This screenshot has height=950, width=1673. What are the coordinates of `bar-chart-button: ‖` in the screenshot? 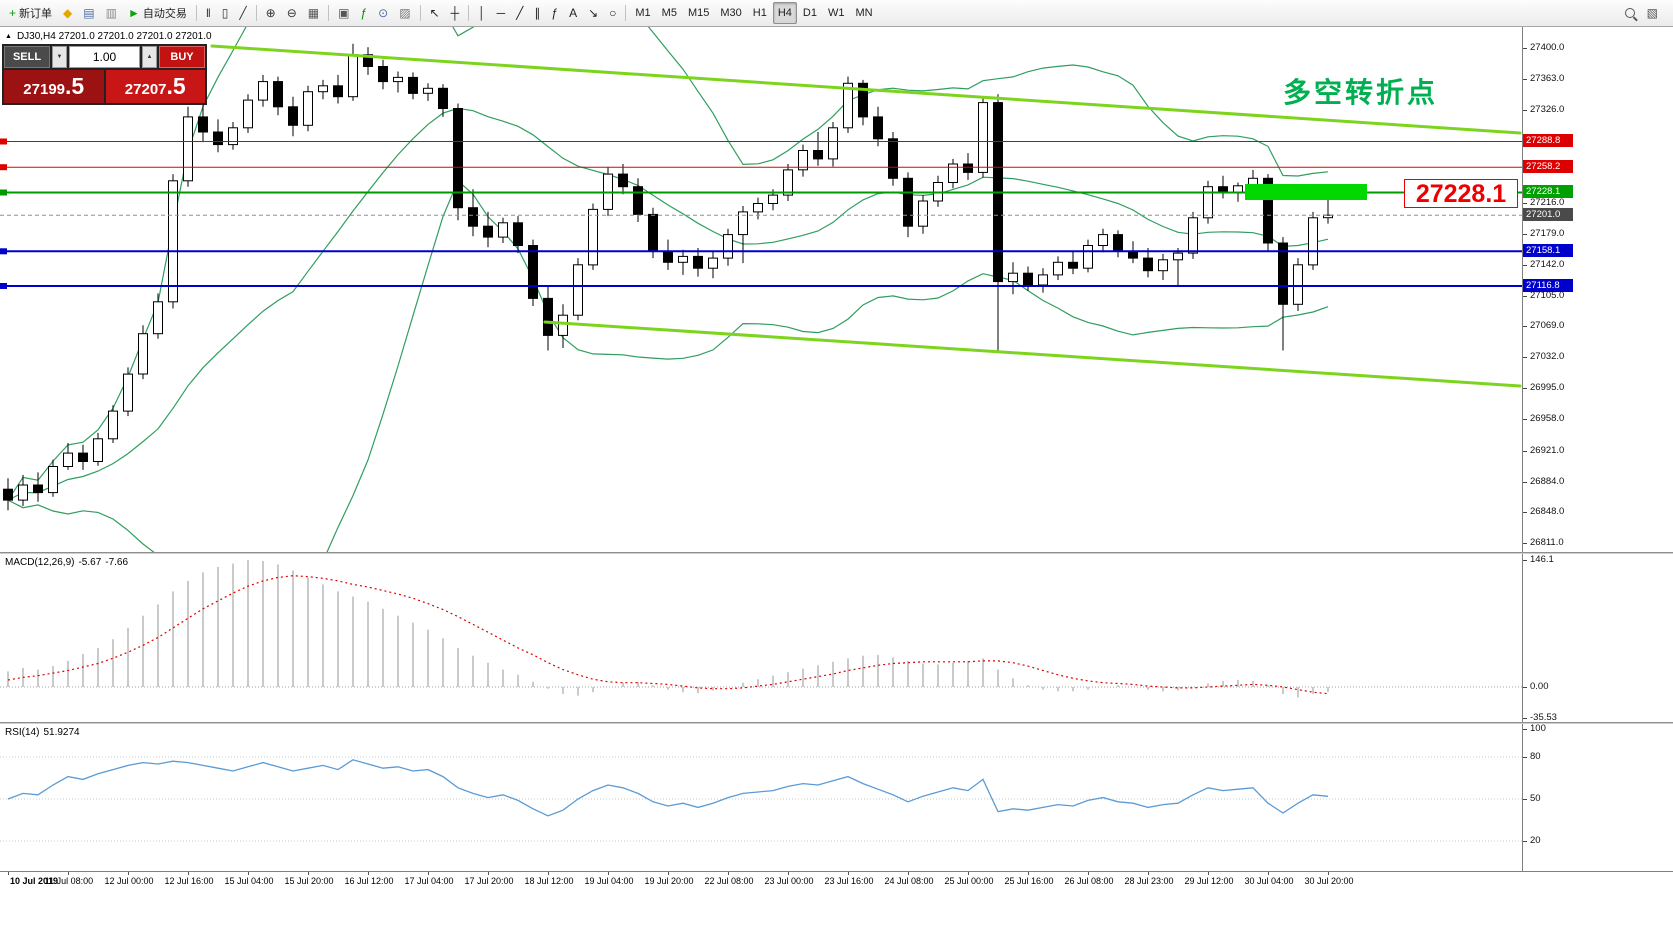 It's located at (208, 13).